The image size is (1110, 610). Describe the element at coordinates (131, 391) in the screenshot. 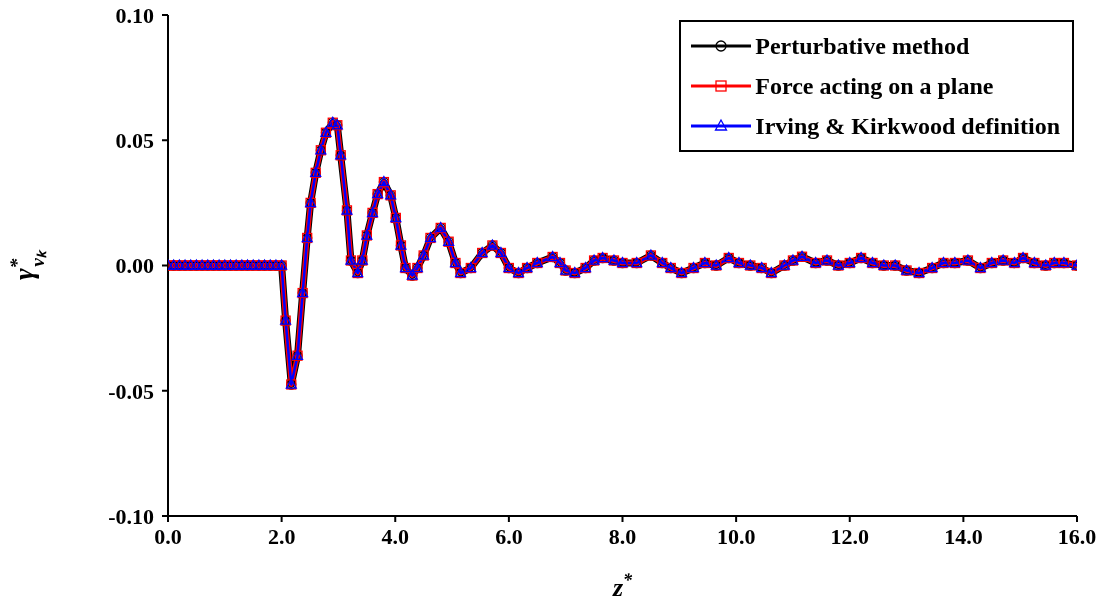

I see `y-tick-label: -0.05` at that location.